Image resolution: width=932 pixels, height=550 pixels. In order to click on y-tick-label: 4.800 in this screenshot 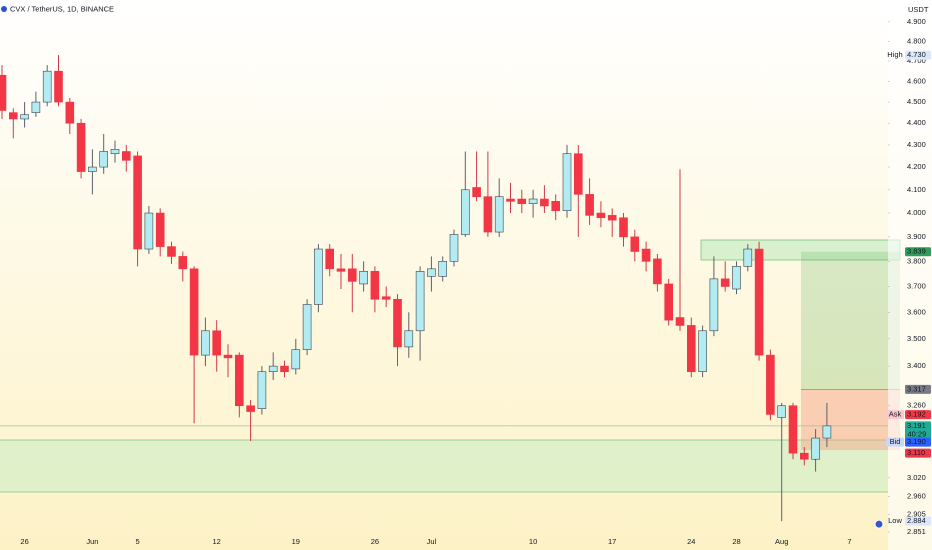, I will do `click(916, 40)`.